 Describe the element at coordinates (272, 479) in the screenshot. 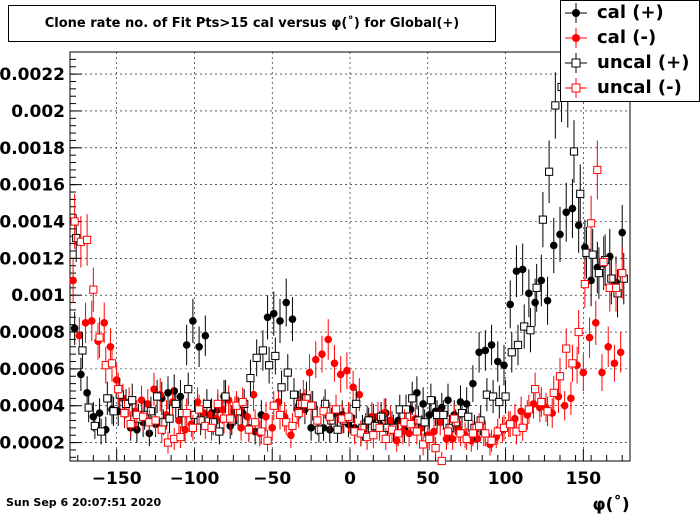

I see `x-tick-label: −50` at that location.